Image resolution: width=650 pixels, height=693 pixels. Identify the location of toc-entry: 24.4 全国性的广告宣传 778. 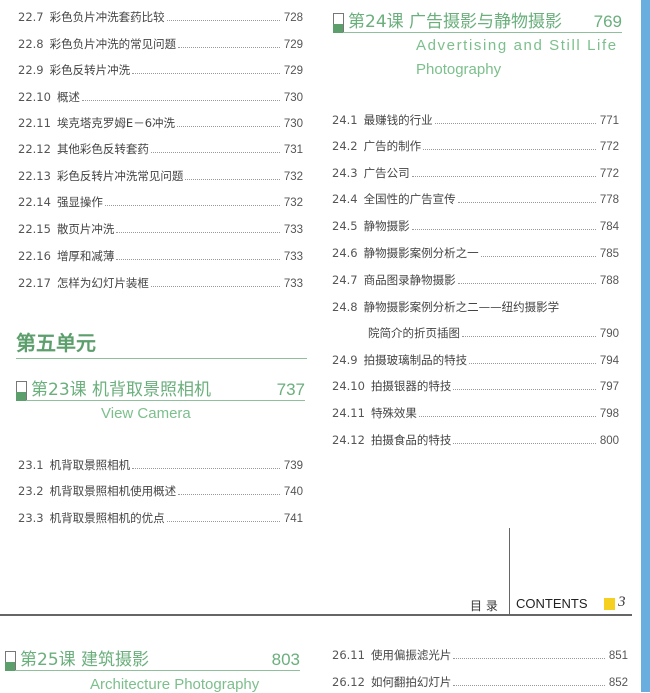
(475, 199).